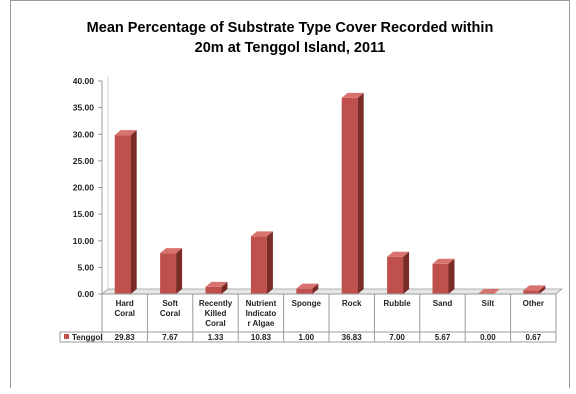 The width and height of the screenshot is (576, 394). Describe the element at coordinates (84, 188) in the screenshot. I see `y-tick-label: 20.00` at that location.